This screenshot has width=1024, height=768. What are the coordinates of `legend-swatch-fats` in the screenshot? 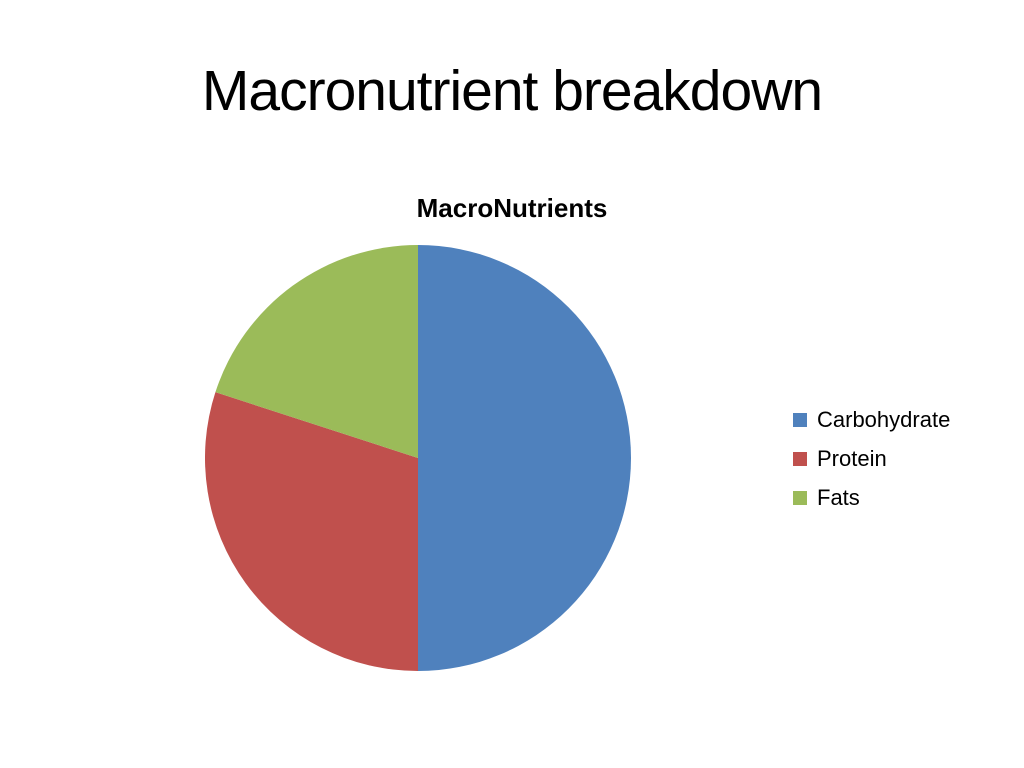 It's located at (800, 497).